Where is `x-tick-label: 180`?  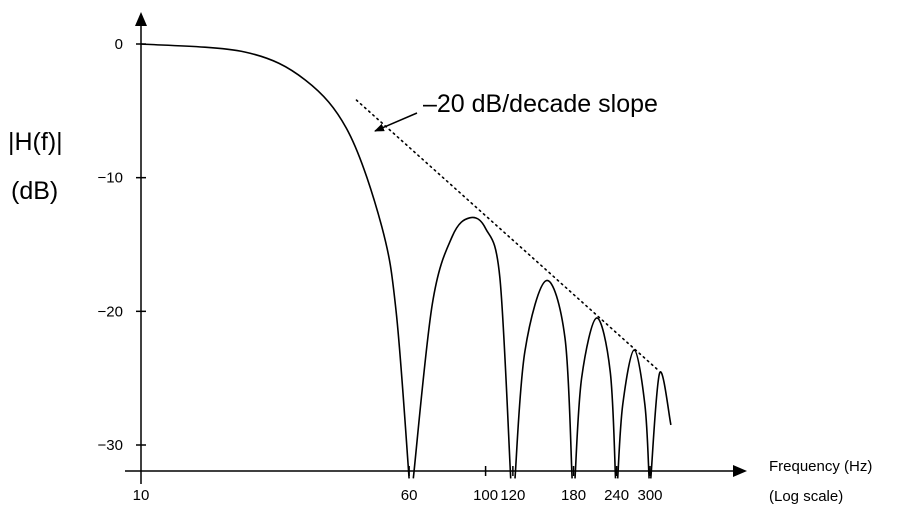 x-tick-label: 180 is located at coordinates (573, 495).